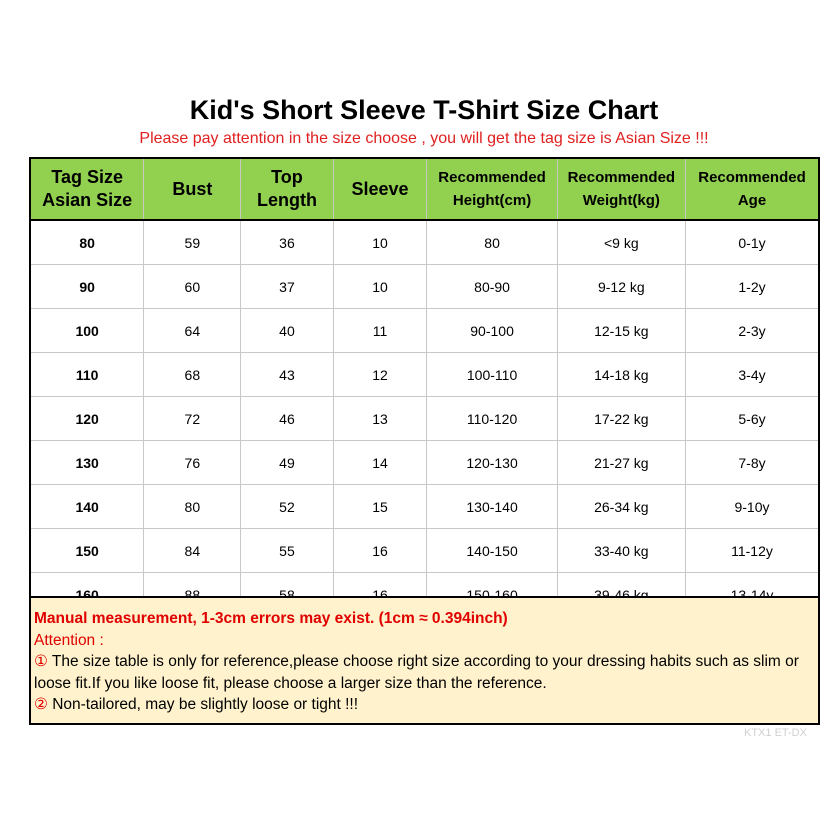 Image resolution: width=840 pixels, height=840 pixels. What do you see at coordinates (621, 330) in the screenshot?
I see `table-cell: 12-15 kg` at bounding box center [621, 330].